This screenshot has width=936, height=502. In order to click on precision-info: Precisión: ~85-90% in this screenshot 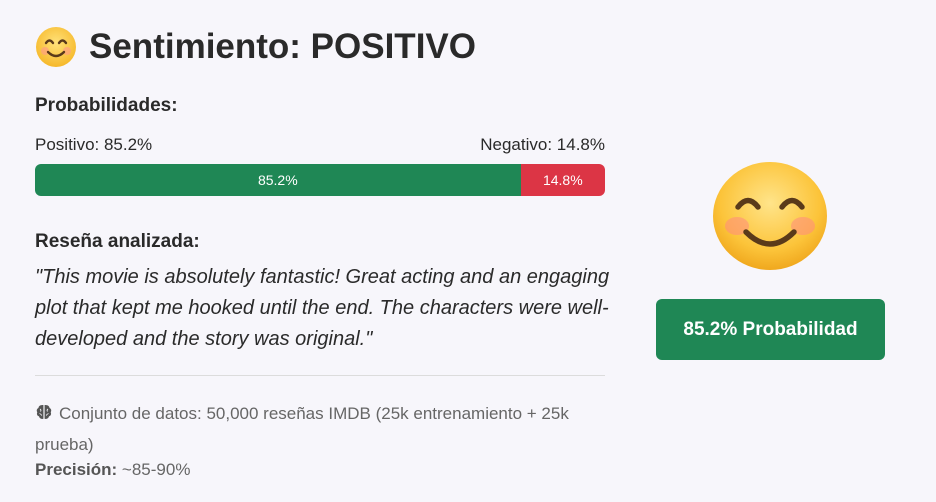, I will do `click(112, 470)`.